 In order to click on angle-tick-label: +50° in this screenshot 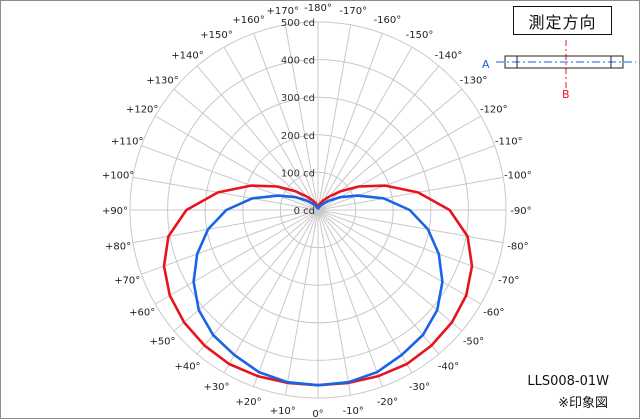, I will do `click(162, 341)`.